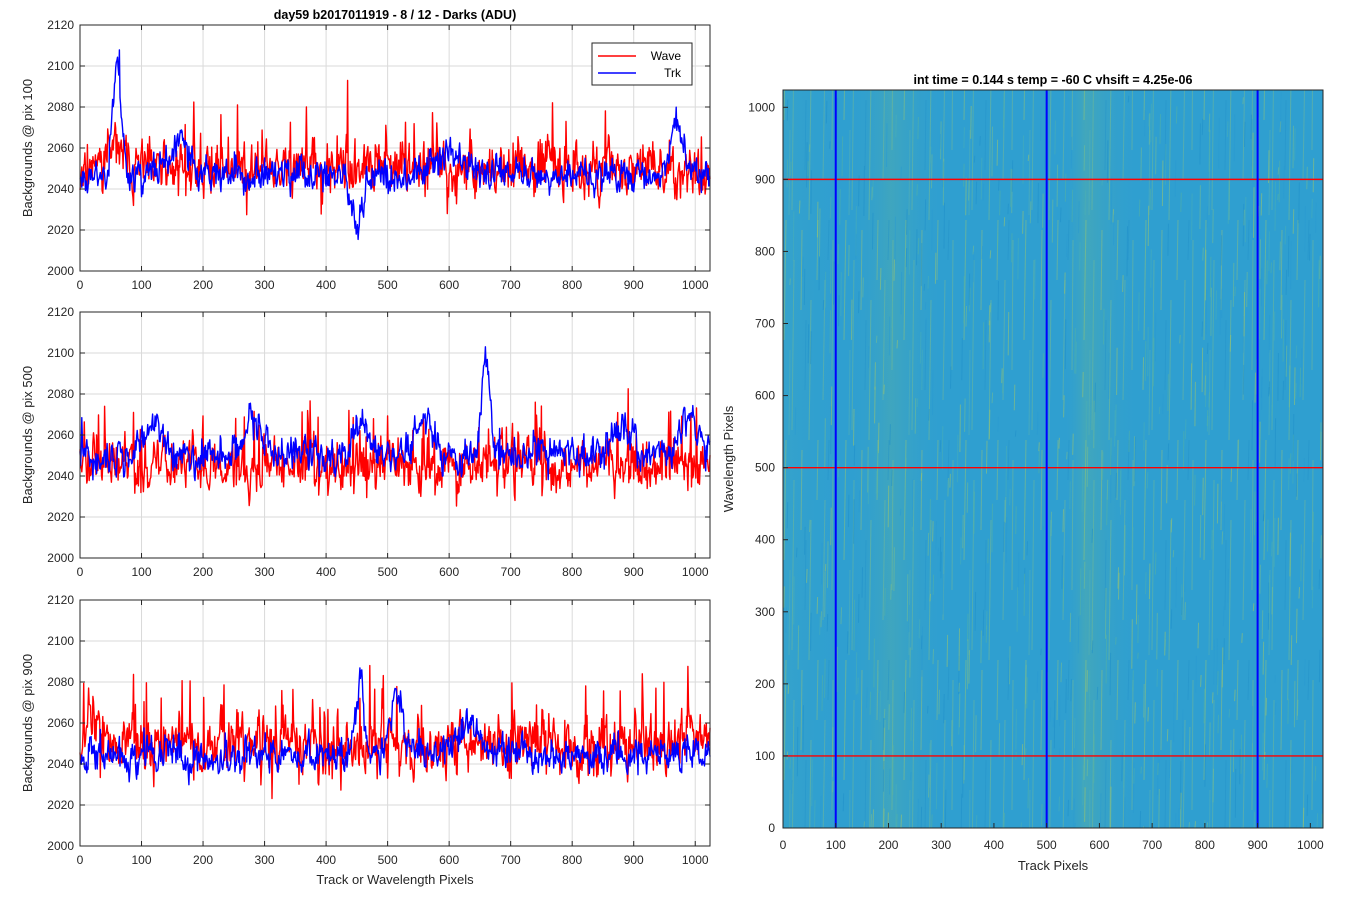 The image size is (1350, 900). I want to click on x-tick-label: 900, so click(634, 572).